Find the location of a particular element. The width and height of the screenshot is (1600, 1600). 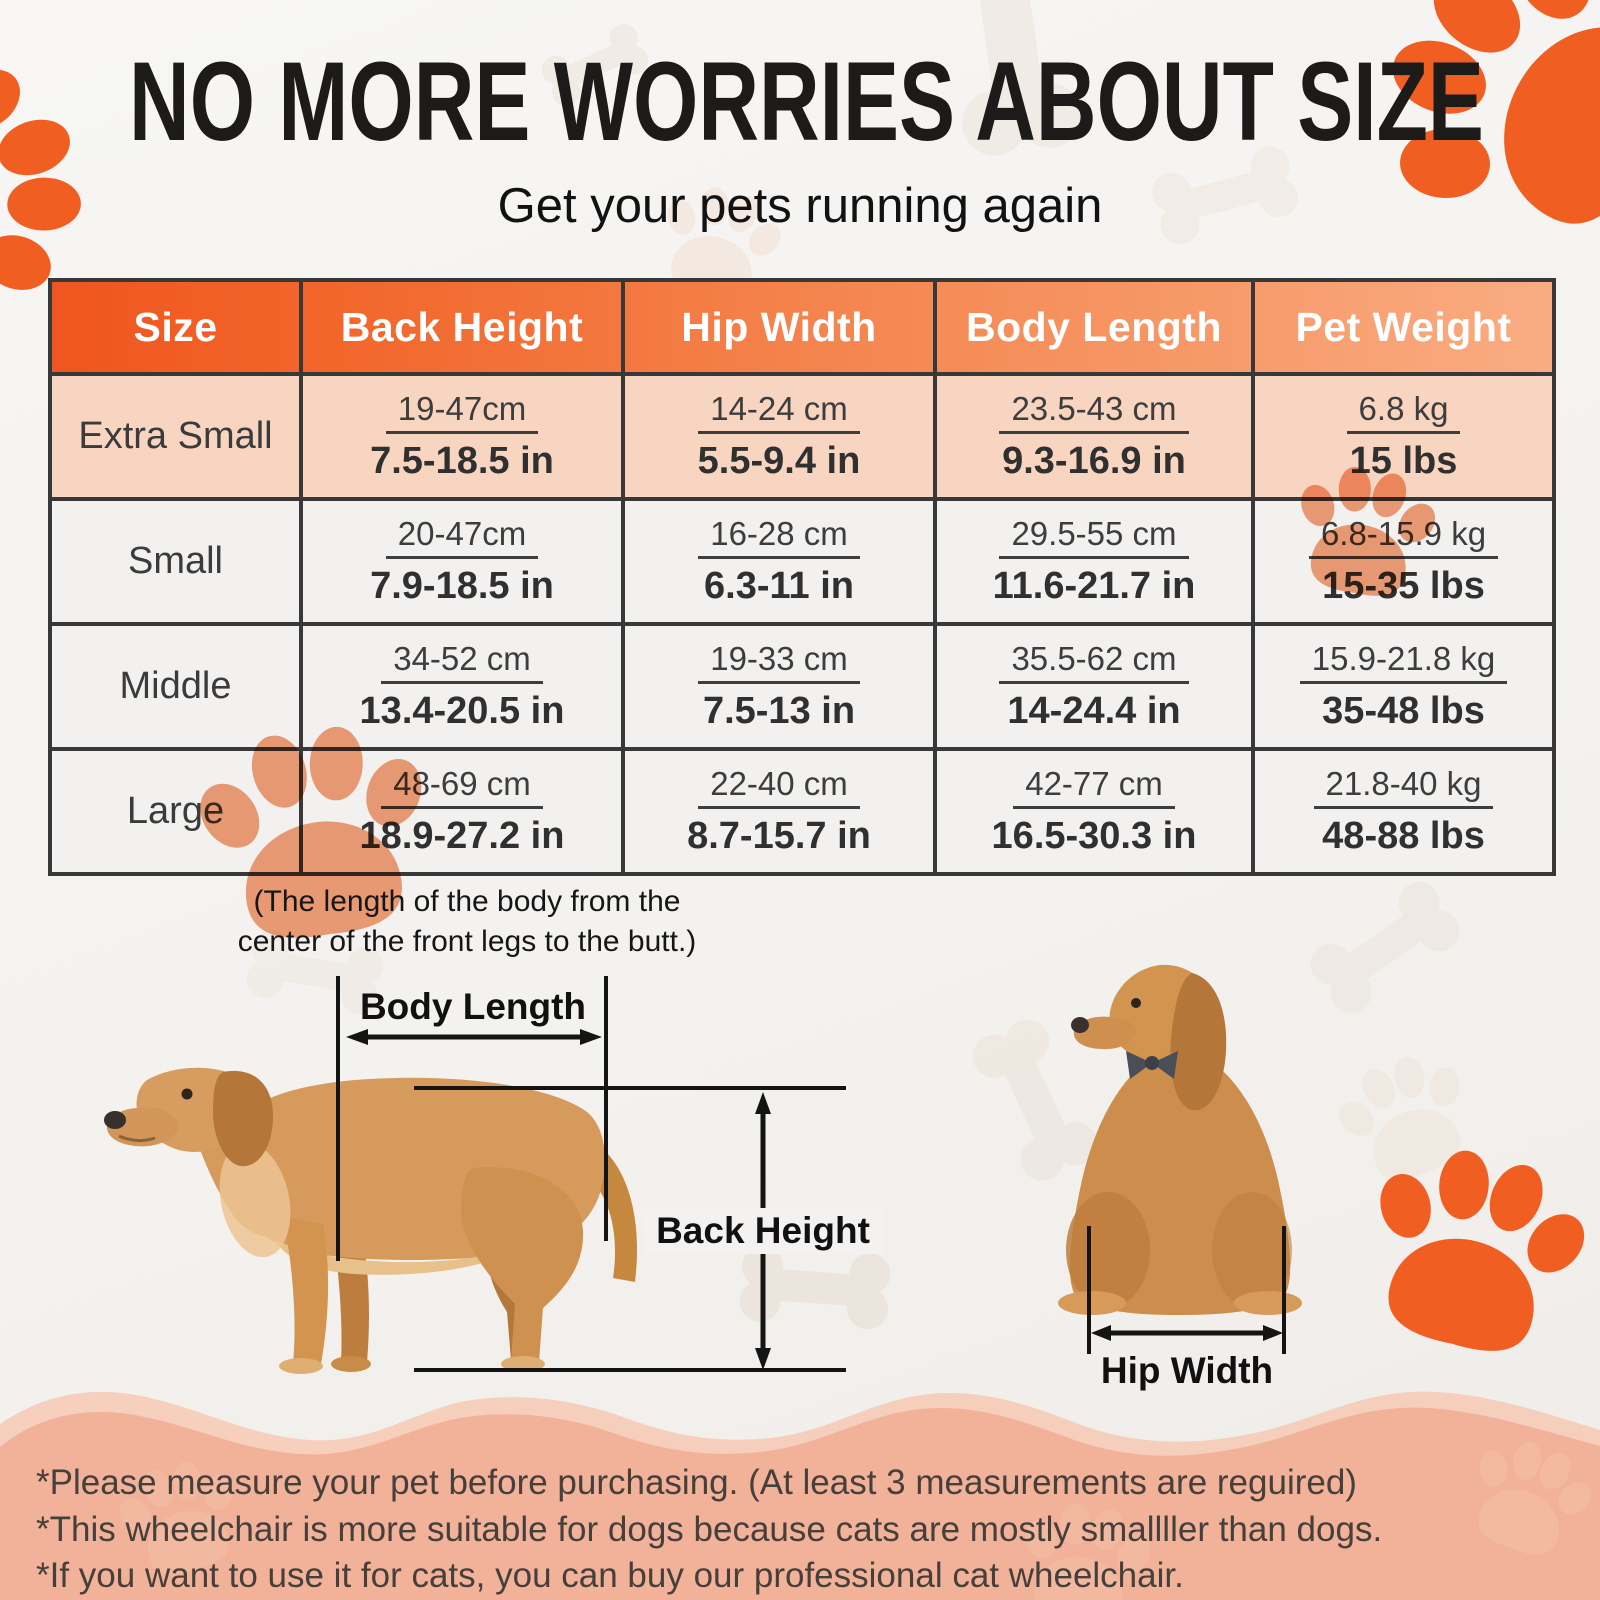

back-height-line-bottom is located at coordinates (630, 1370).